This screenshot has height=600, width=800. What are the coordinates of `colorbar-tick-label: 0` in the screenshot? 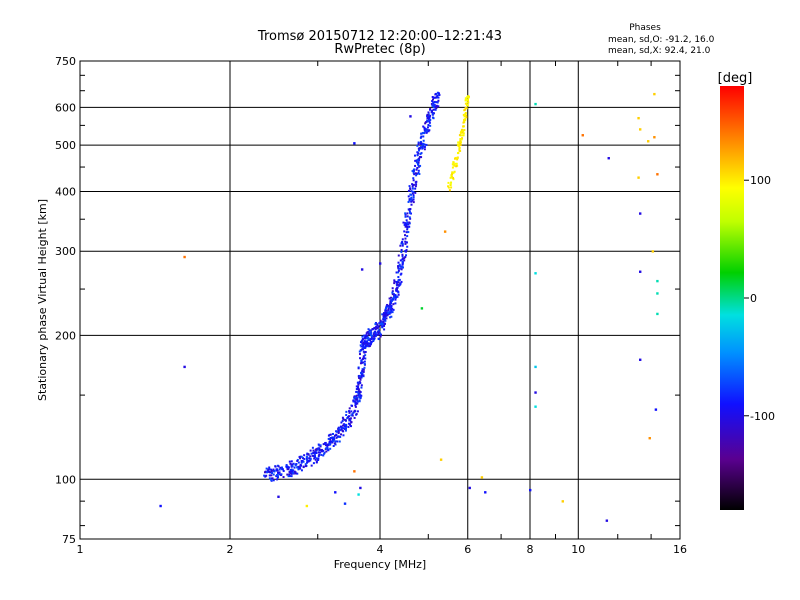 It's located at (753, 298).